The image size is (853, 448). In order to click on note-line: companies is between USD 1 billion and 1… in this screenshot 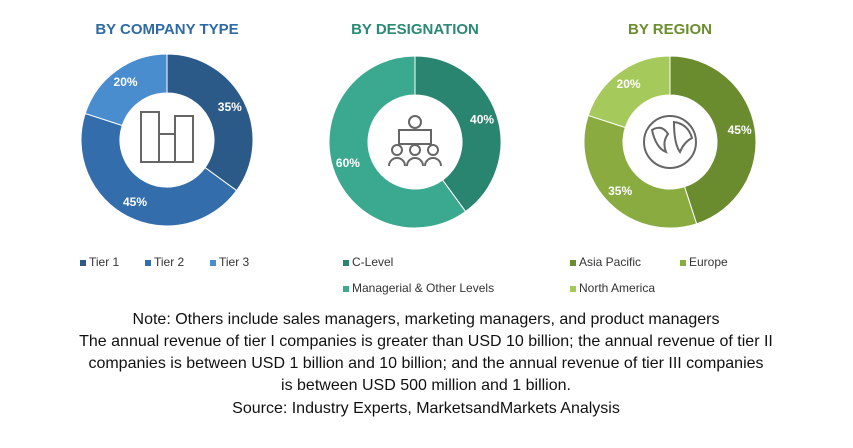, I will do `click(425, 363)`.